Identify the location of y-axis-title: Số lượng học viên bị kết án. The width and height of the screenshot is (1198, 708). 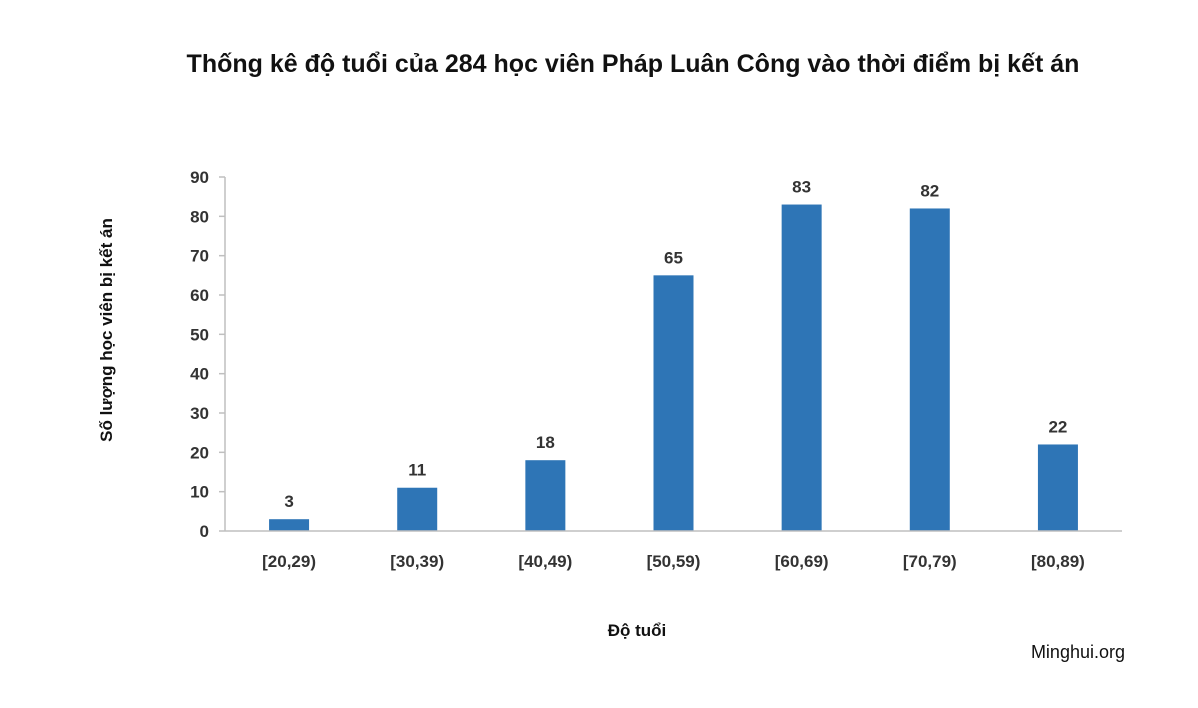
(106, 330).